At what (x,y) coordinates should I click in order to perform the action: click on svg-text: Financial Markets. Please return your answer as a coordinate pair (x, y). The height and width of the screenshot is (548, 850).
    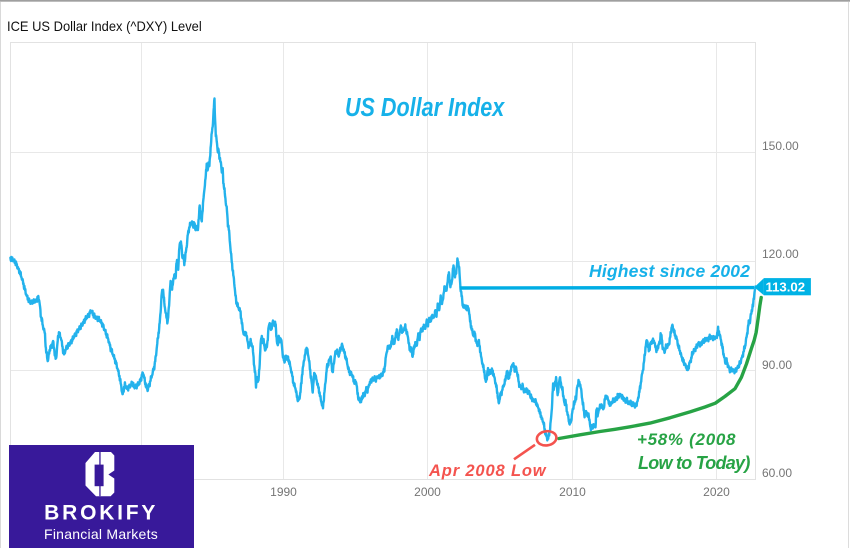
    Looking at the image, I should click on (101, 534).